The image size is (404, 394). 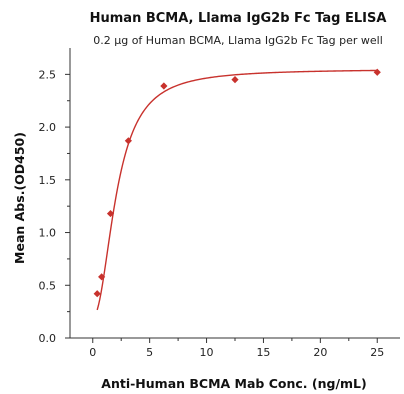 What do you see at coordinates (48, 74) in the screenshot?
I see `y-tick-label: 2.5` at bounding box center [48, 74].